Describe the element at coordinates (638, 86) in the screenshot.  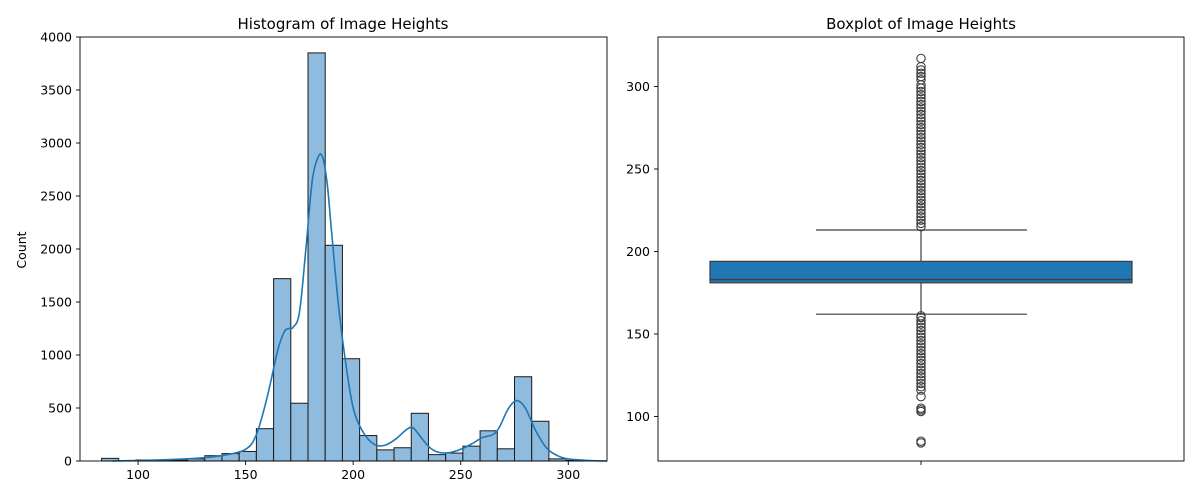
I see `y-tick-label: 300` at that location.